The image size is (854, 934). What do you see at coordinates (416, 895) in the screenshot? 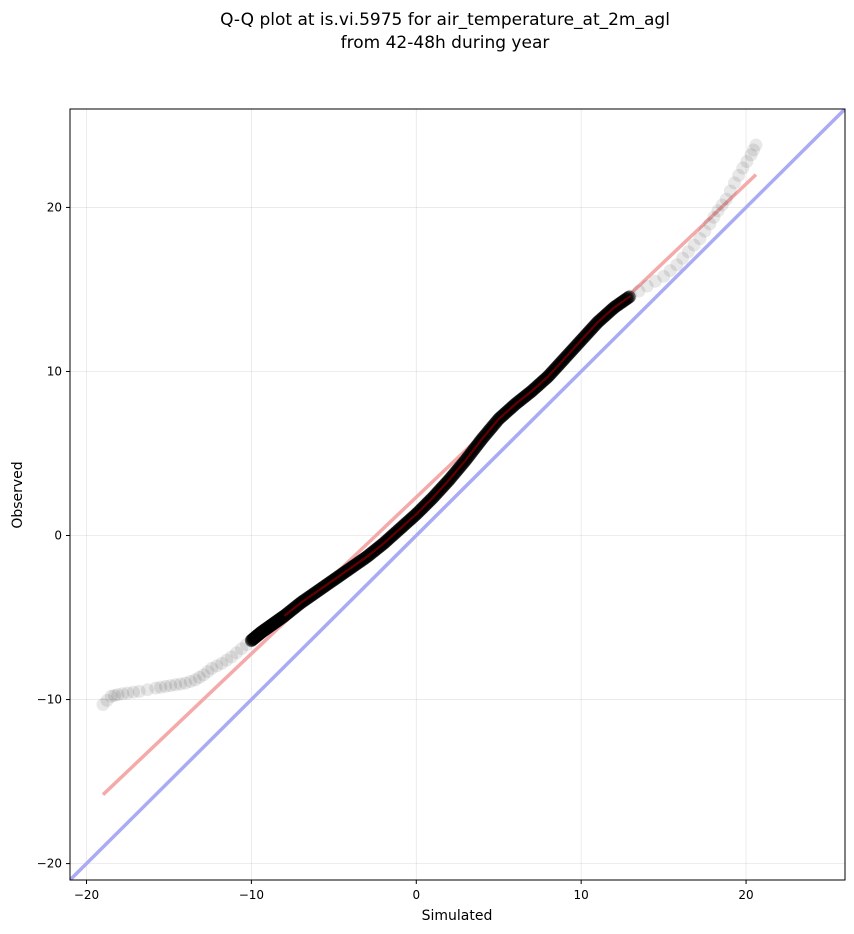
I see `x-tick-label: 0` at bounding box center [416, 895].